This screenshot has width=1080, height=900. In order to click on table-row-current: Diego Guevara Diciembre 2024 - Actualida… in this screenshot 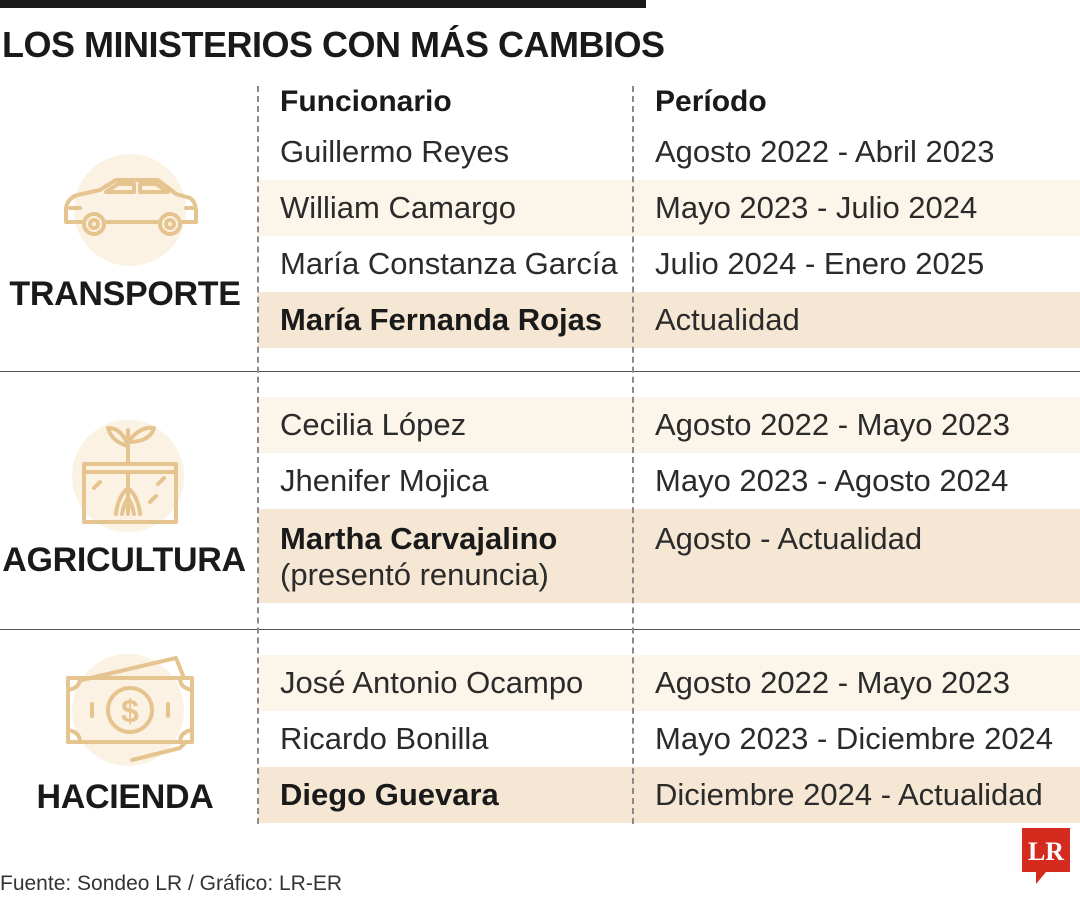, I will do `click(669, 795)`.